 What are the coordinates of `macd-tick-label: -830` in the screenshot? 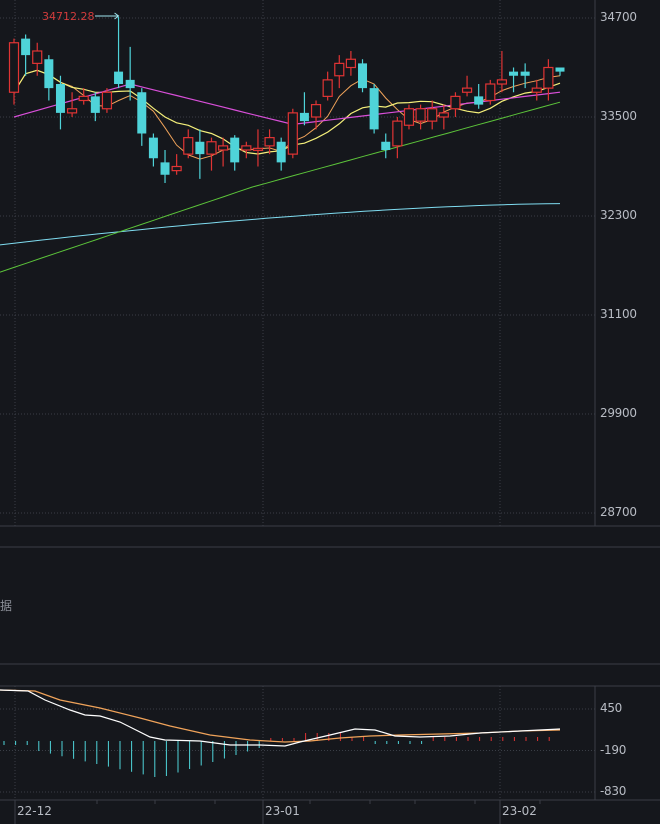 It's located at (613, 791).